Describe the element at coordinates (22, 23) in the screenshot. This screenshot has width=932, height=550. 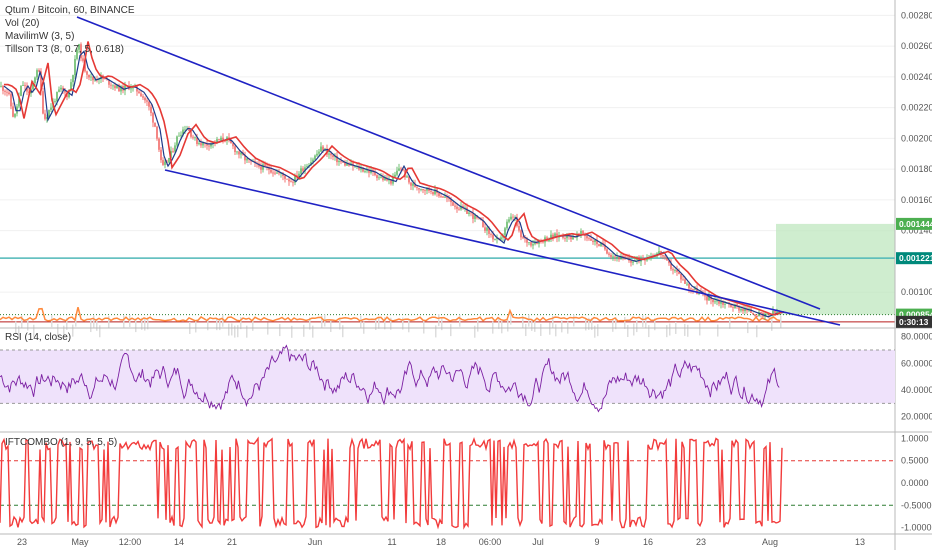
I see `volume-study-label: Vol (20)` at that location.